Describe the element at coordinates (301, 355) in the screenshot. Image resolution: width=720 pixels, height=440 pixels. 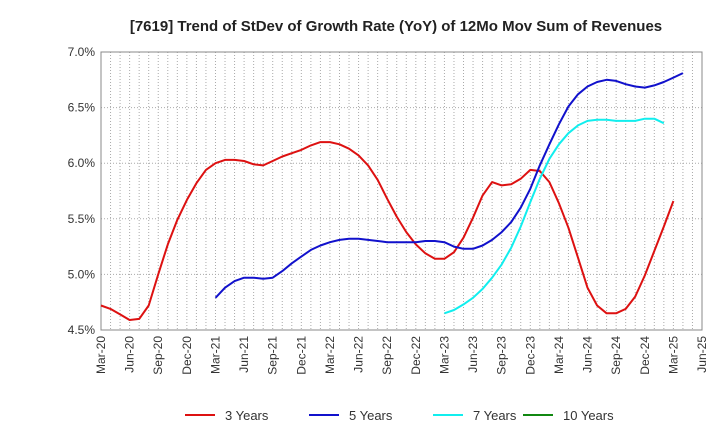
I see `x-tick-label: Dec-21` at that location.